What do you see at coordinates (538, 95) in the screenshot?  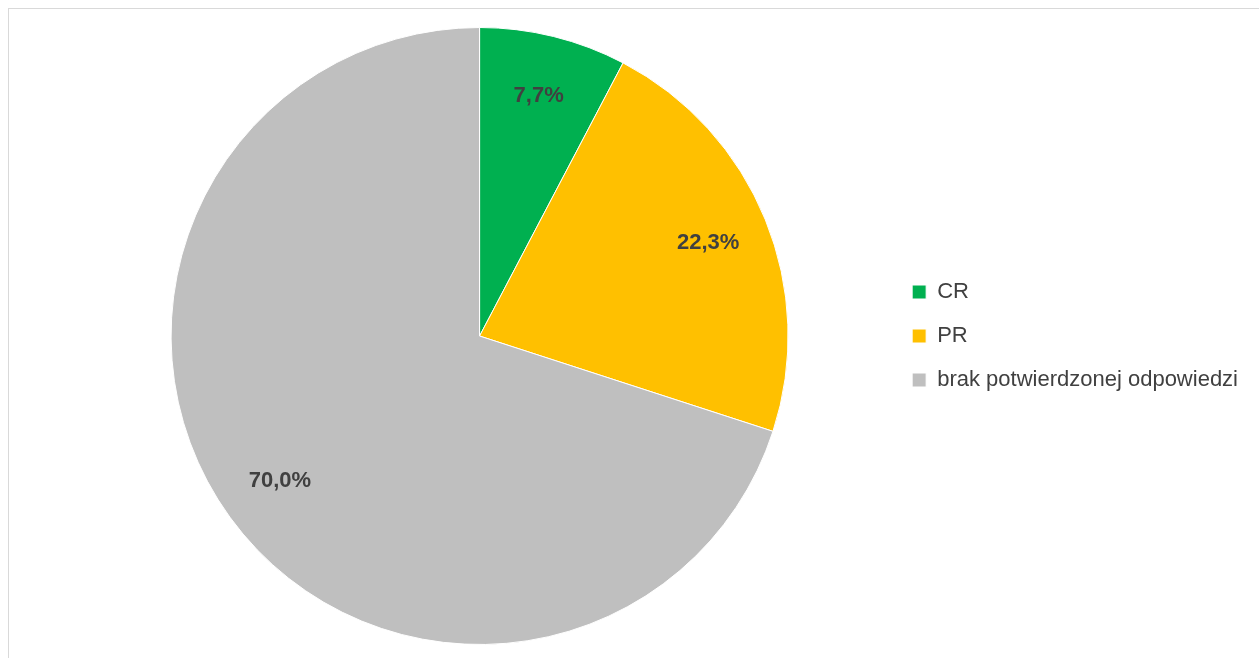 I see `data-label: 7,7%` at bounding box center [538, 95].